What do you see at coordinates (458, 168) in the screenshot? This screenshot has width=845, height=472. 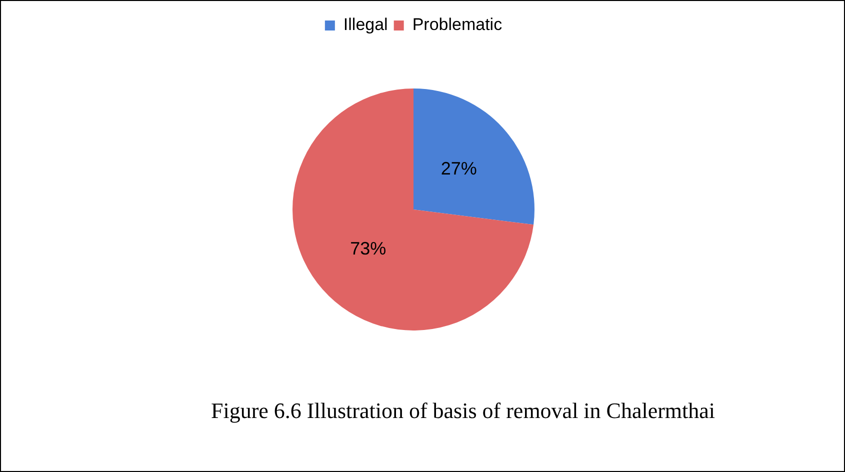 I see `data-label: 27%` at bounding box center [458, 168].